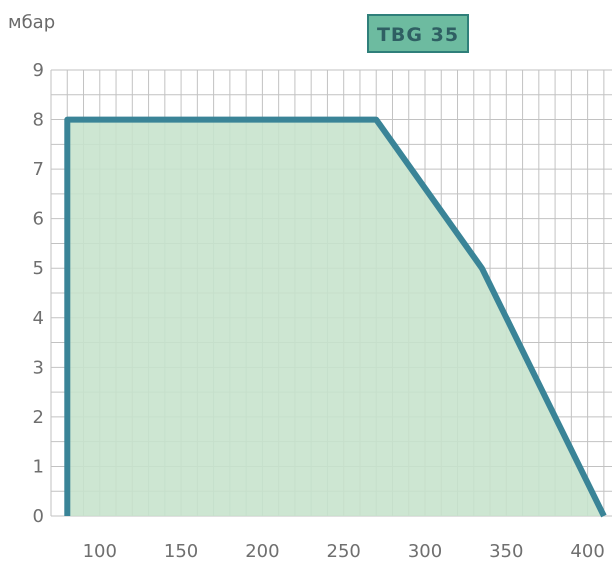 This screenshot has height=567, width=614. Describe the element at coordinates (587, 551) in the screenshot. I see `x-tick-label: 400` at that location.